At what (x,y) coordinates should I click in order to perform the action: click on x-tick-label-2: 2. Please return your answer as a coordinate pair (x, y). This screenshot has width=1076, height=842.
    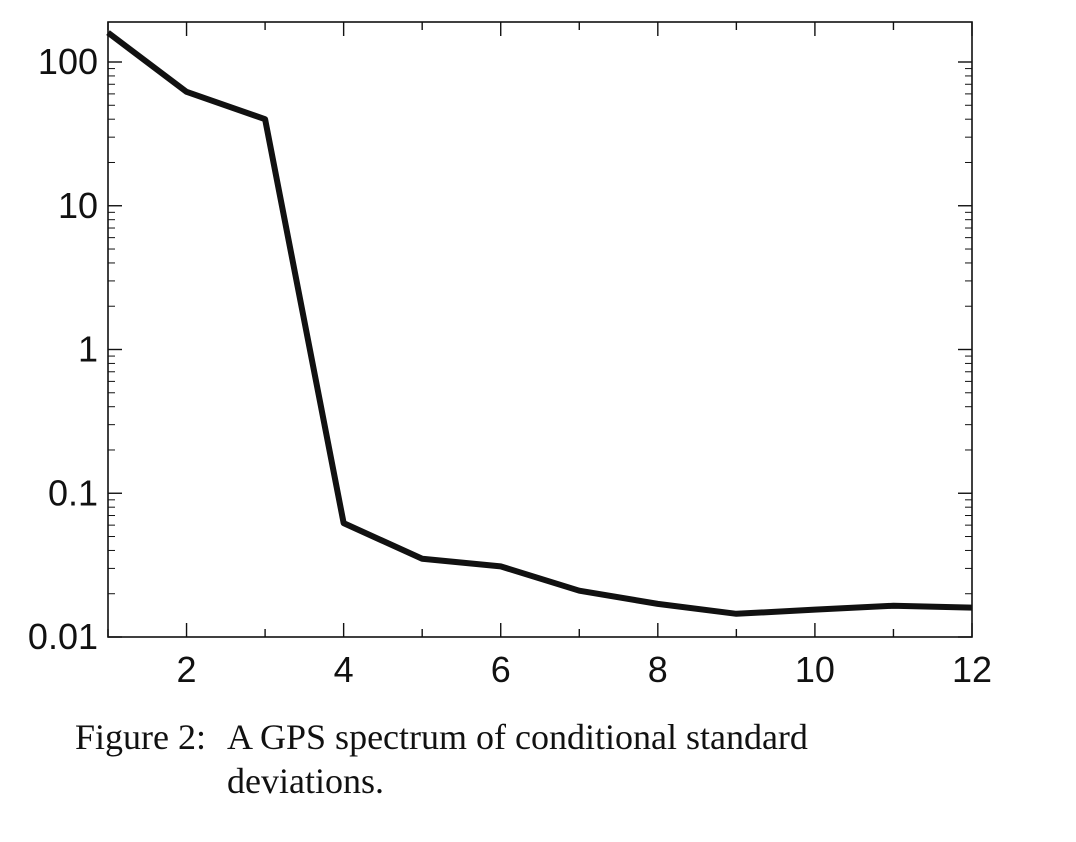
    Looking at the image, I should click on (187, 669).